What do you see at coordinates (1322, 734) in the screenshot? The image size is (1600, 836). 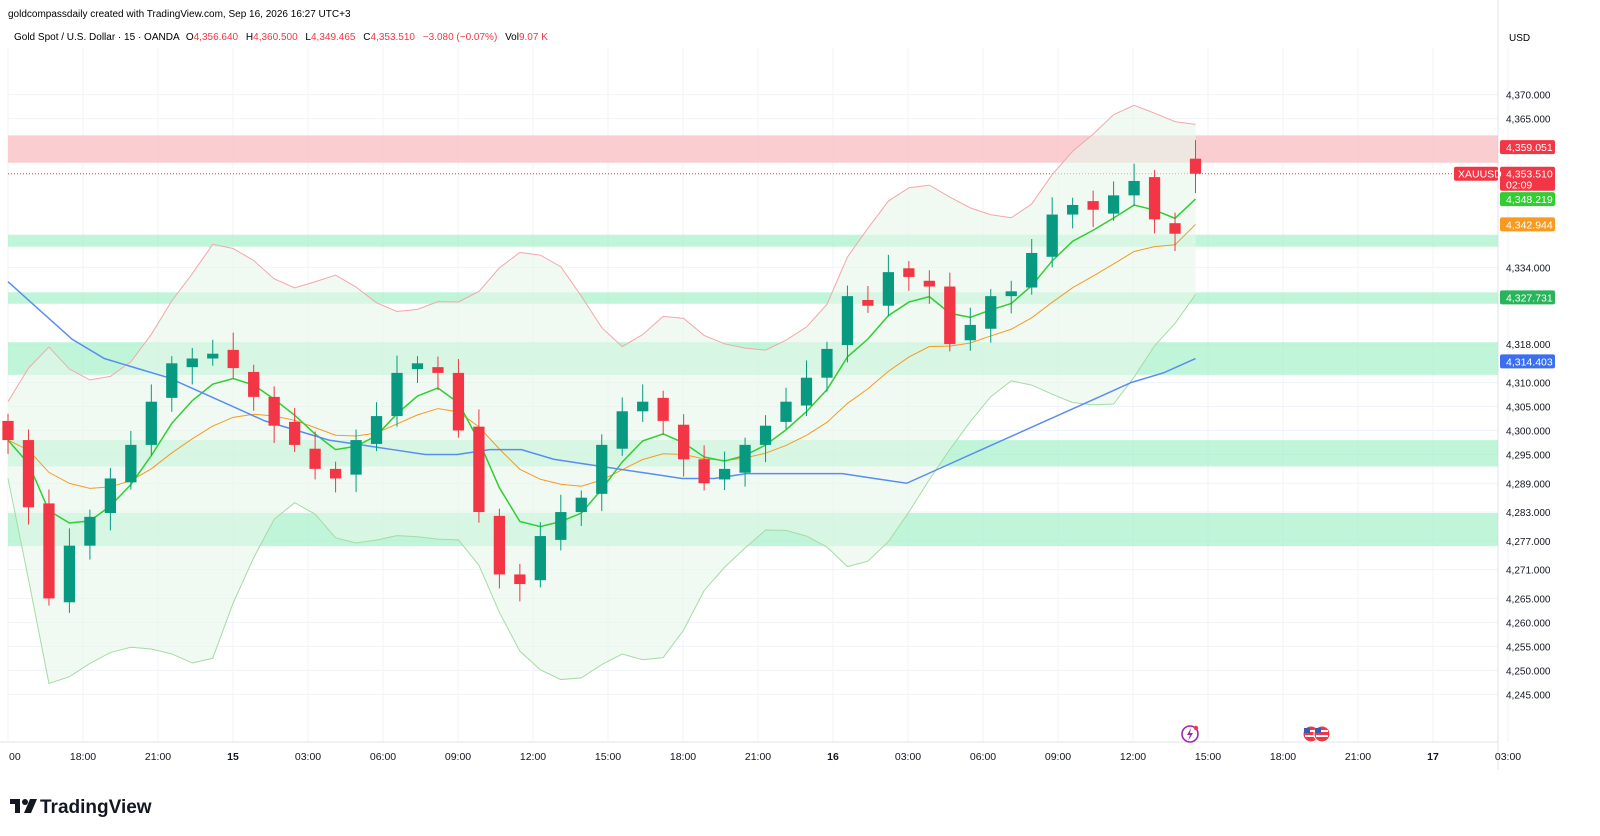 I see `us-flag-event-icon` at bounding box center [1322, 734].